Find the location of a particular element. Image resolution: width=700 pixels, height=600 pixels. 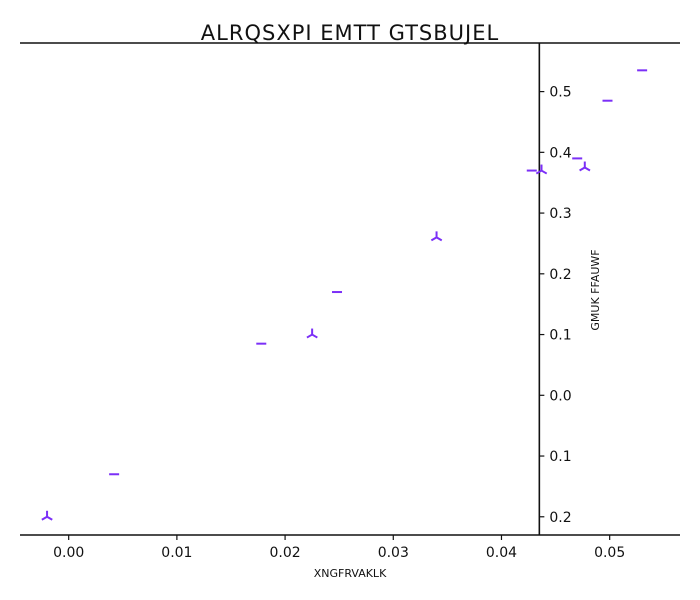

y-tick-label: 0.5 is located at coordinates (560, 93).